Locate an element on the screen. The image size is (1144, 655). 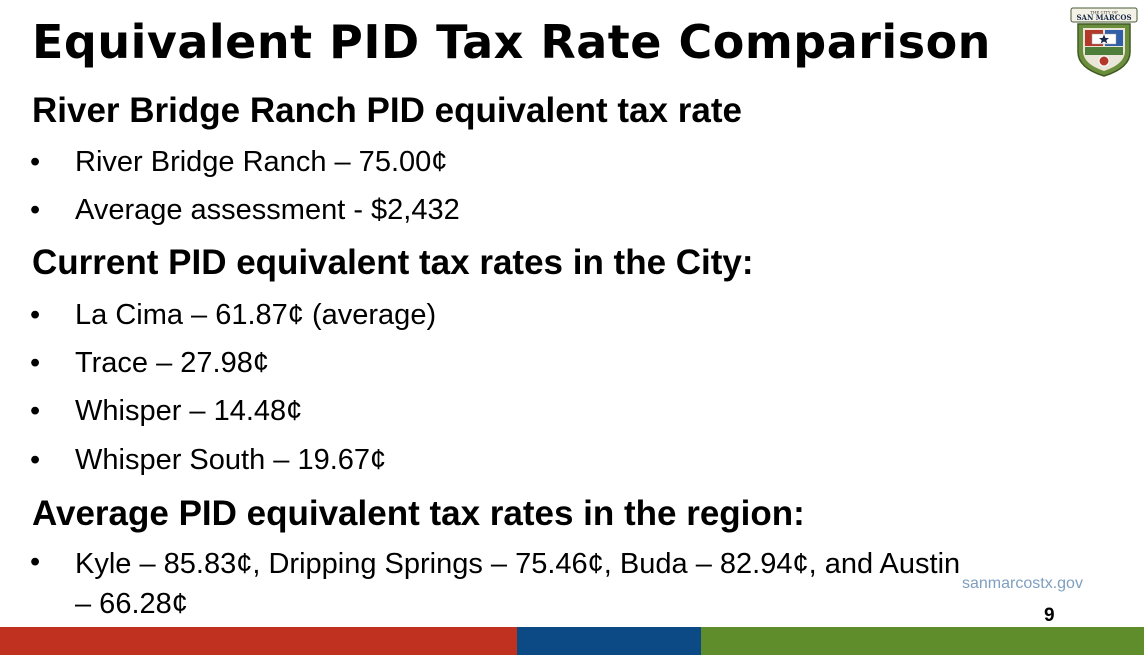
bullet-text: Whisper South – 19.67¢ is located at coordinates (231, 460).